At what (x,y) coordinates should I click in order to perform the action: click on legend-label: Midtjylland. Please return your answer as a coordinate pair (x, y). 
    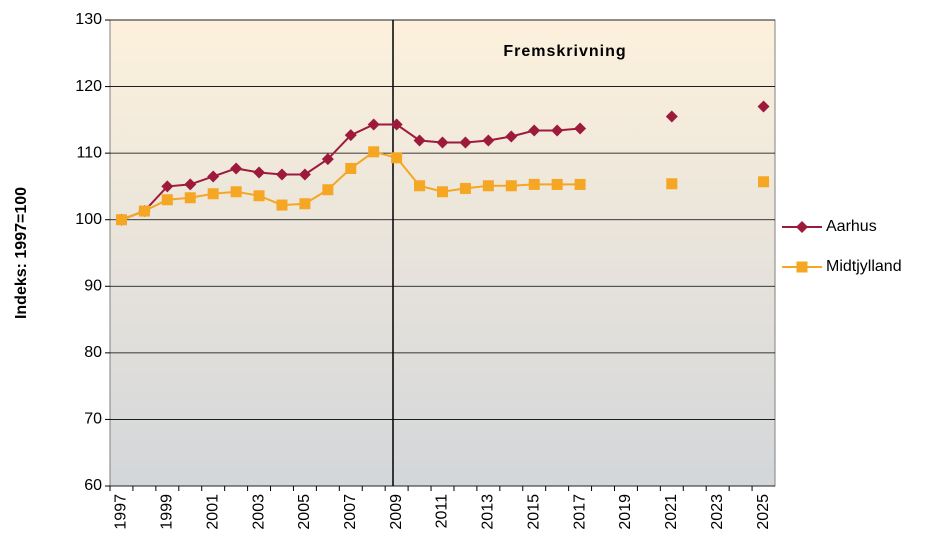
    Looking at the image, I should click on (864, 266).